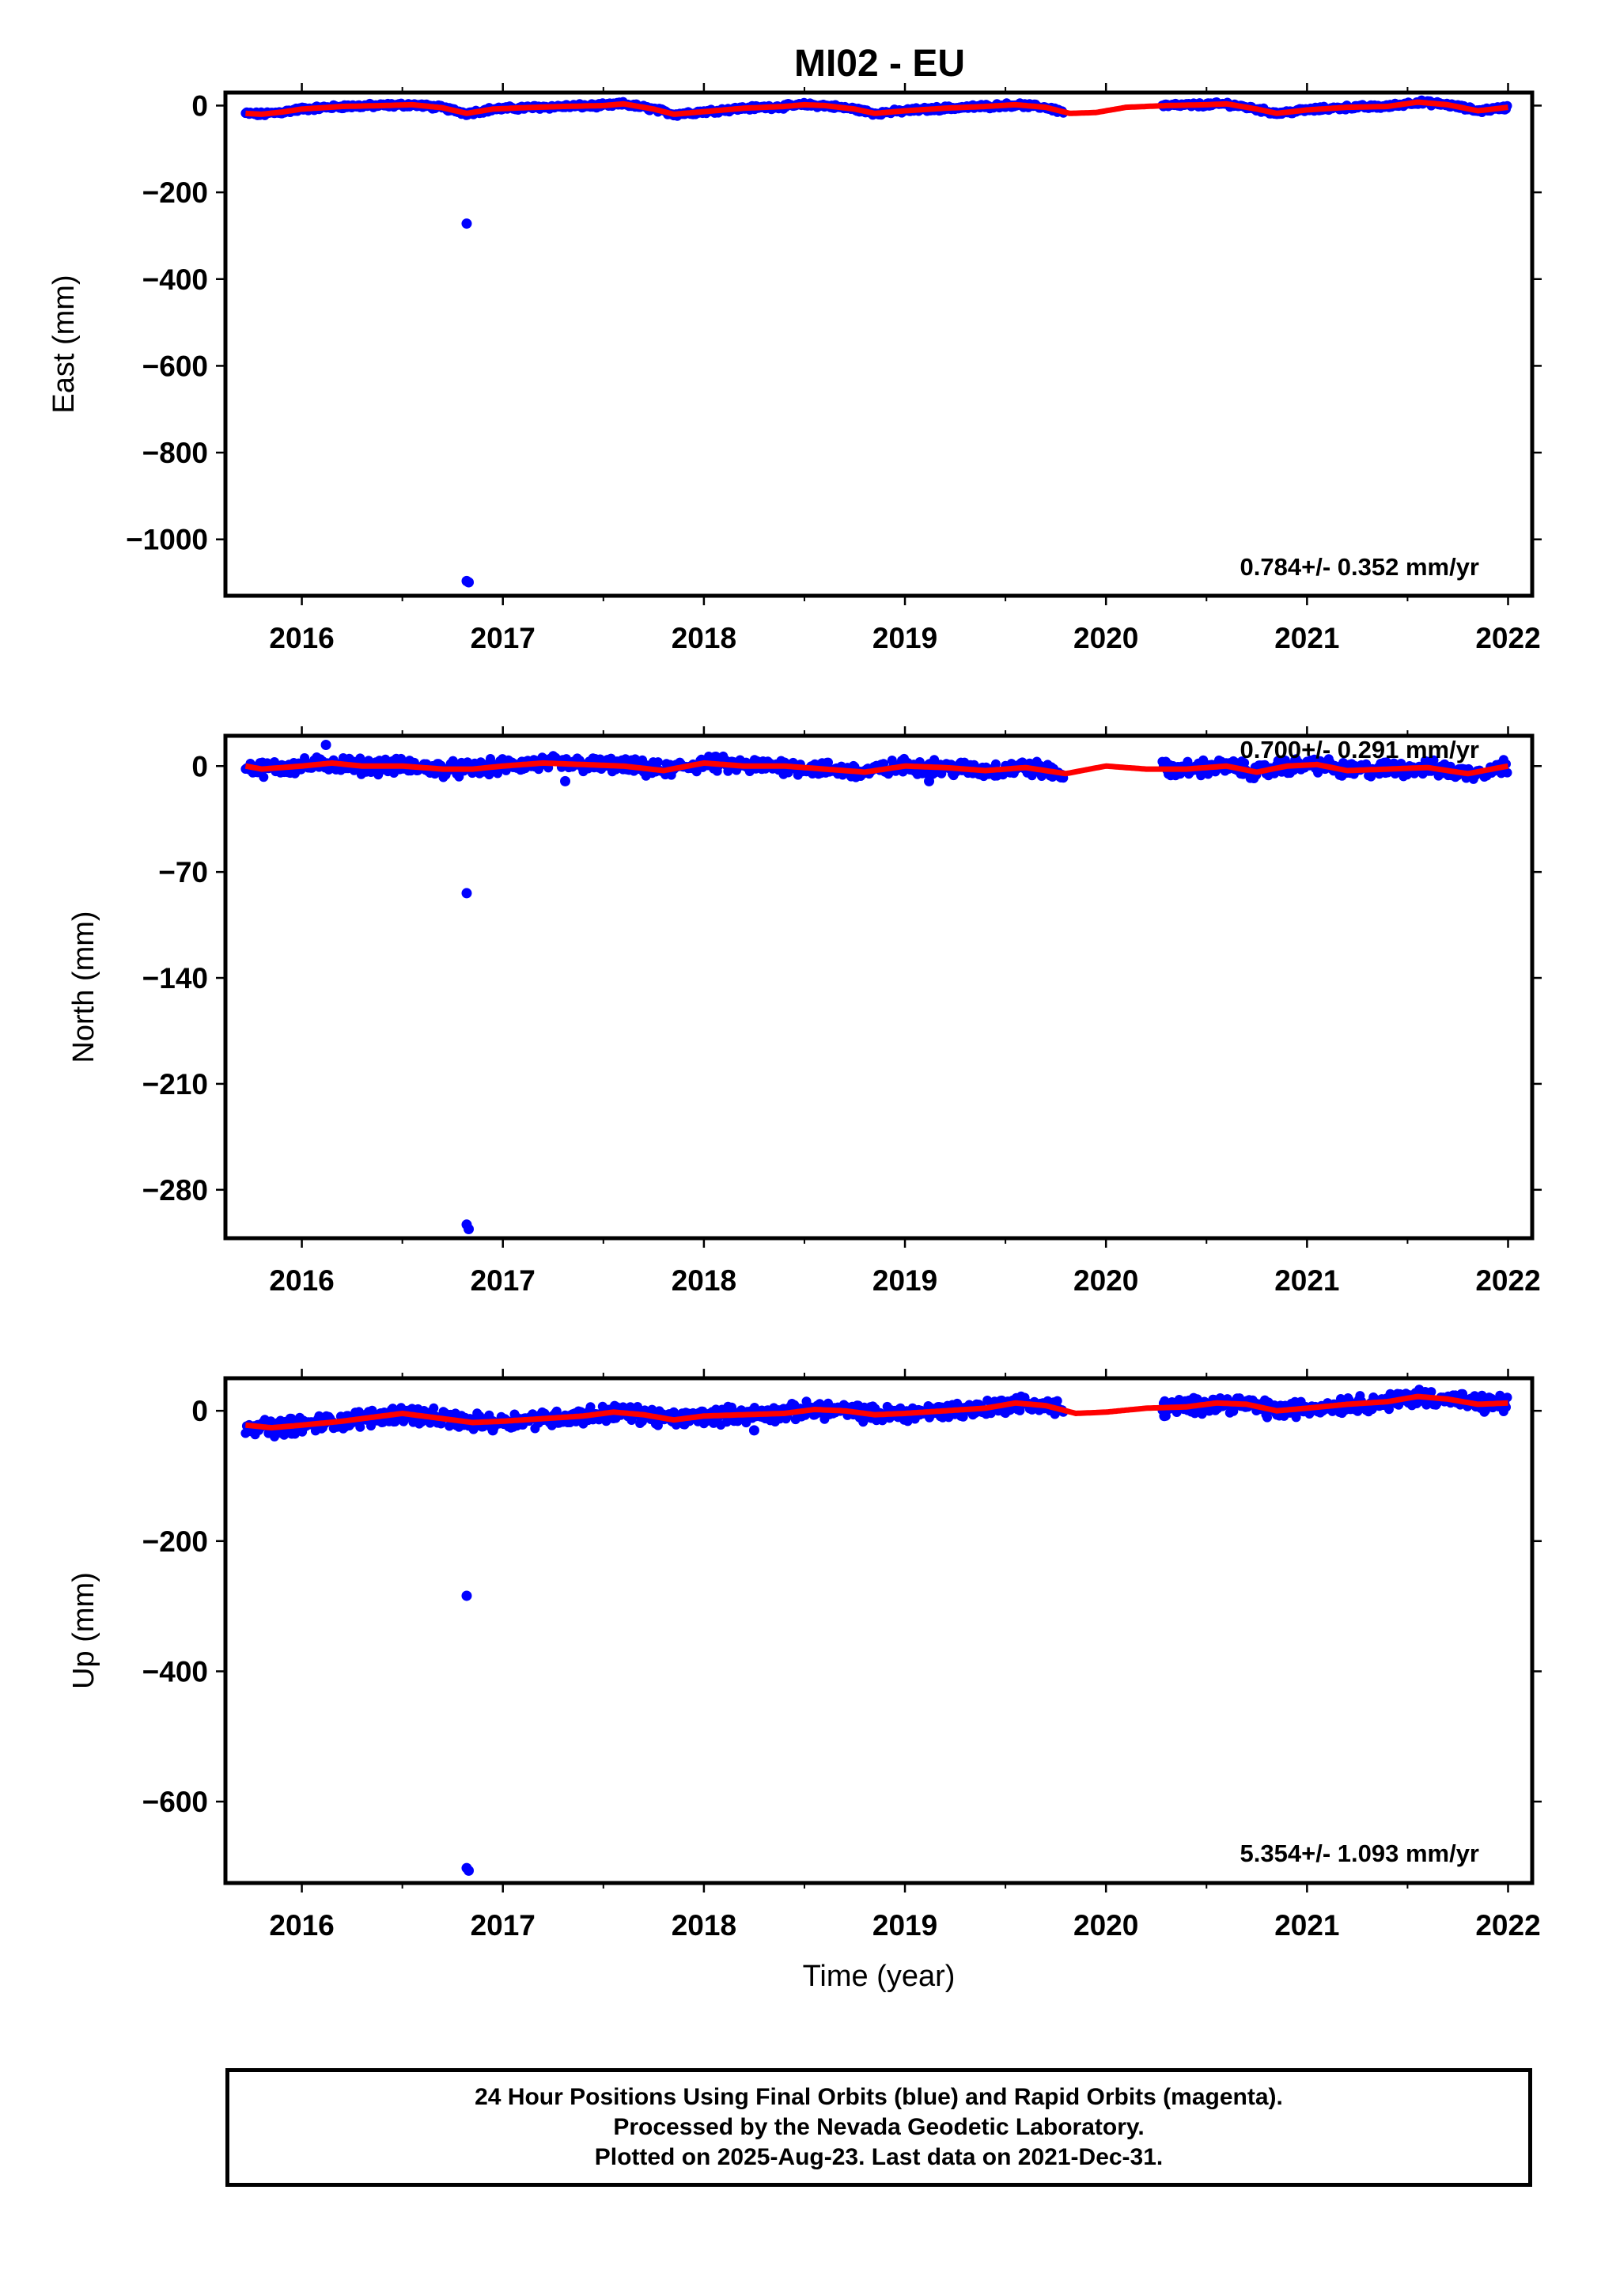 This screenshot has width=1601, height=2296. Describe the element at coordinates (175, 453) in the screenshot. I see `y-tick-label: −800` at that location.